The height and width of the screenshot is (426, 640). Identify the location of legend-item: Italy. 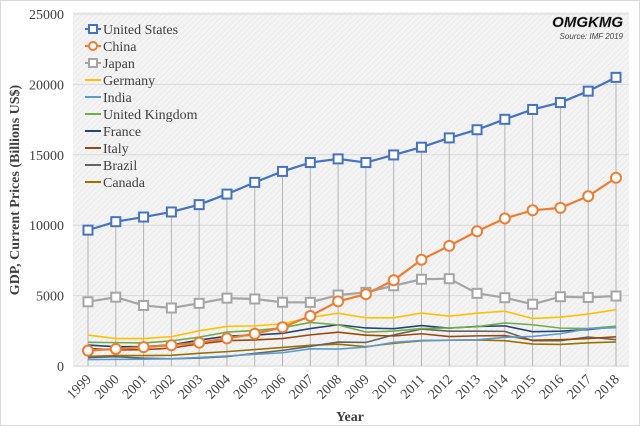
(107, 149).